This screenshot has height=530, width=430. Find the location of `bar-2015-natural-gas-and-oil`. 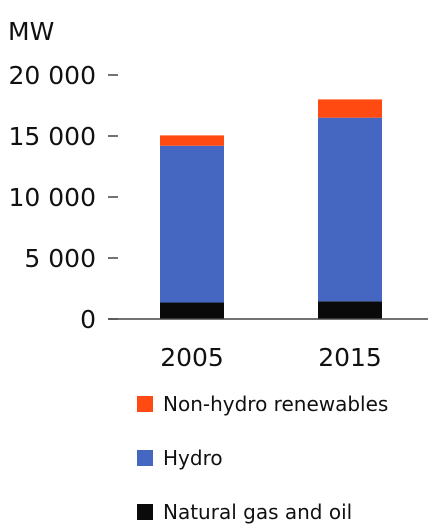

bar-2015-natural-gas-and-oil is located at coordinates (350, 310).